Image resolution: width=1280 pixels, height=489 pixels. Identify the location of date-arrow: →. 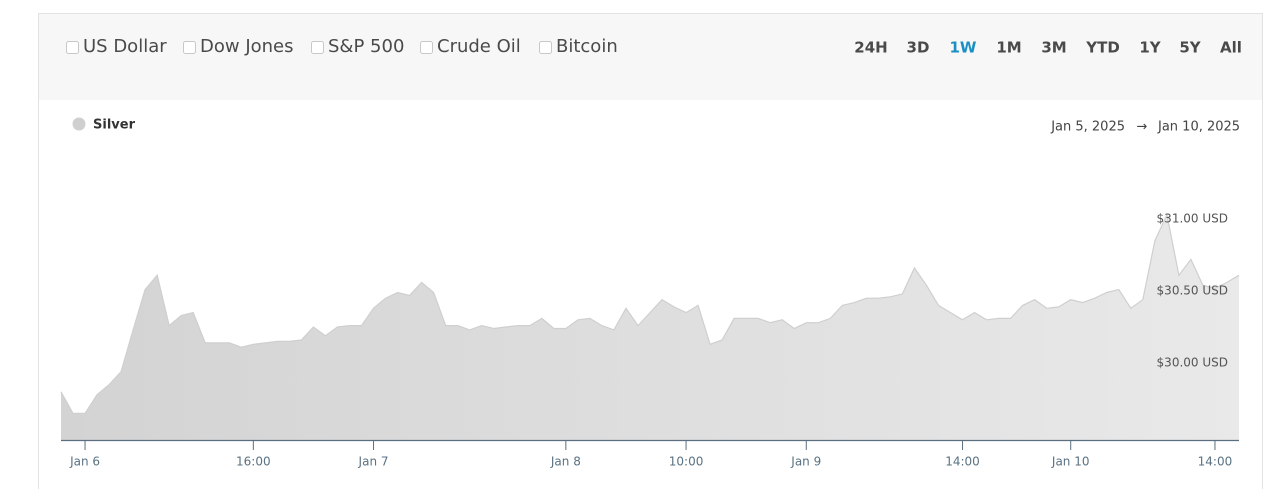
(1142, 127).